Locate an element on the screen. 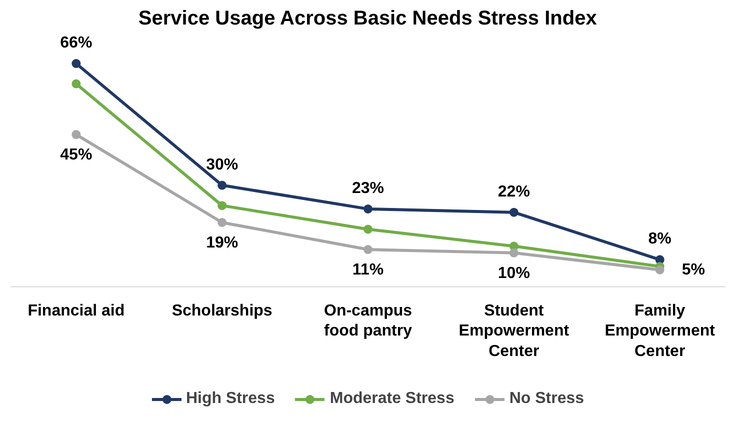 The width and height of the screenshot is (741, 424). x-tick-label: Family Empowerment Center is located at coordinates (660, 331).